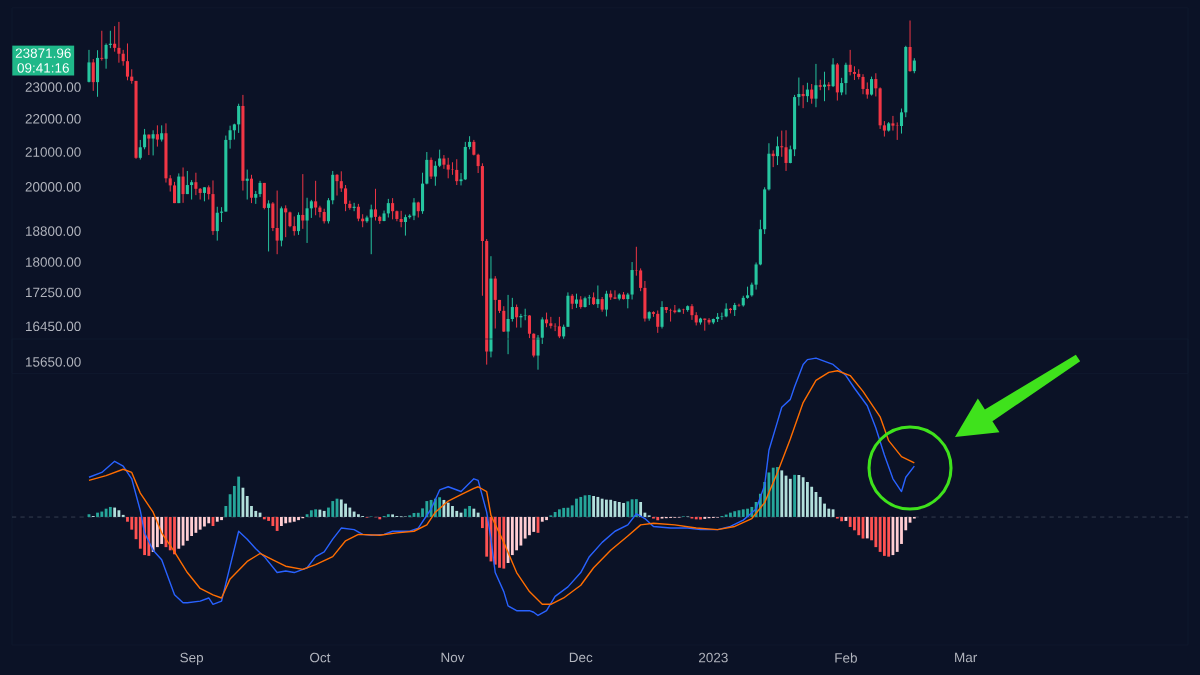  I want to click on x-tick-label: Nov, so click(453, 657).